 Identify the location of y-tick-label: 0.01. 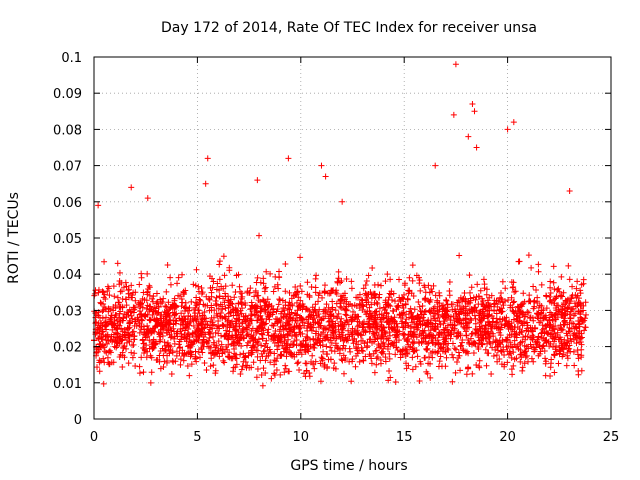
(67, 384).